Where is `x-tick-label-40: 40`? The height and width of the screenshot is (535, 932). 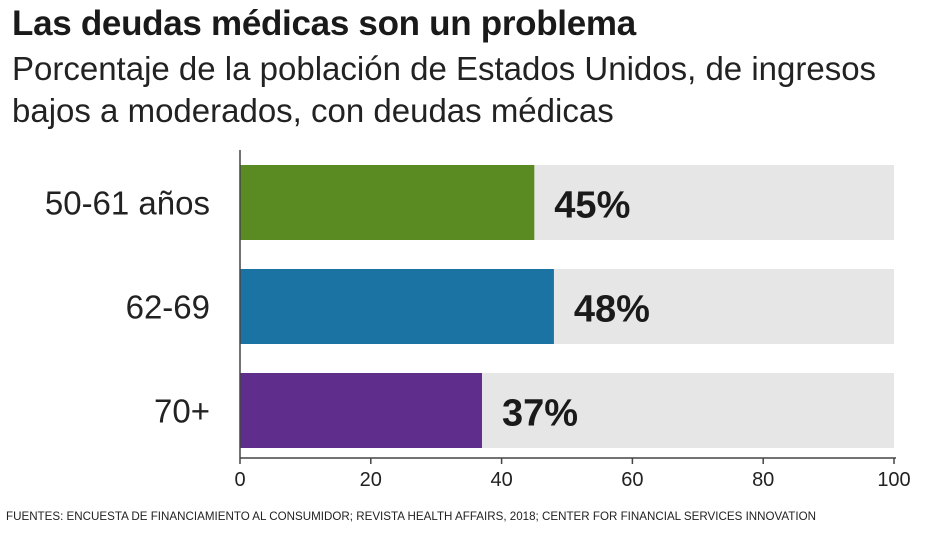
x-tick-label-40: 40 is located at coordinates (501, 480).